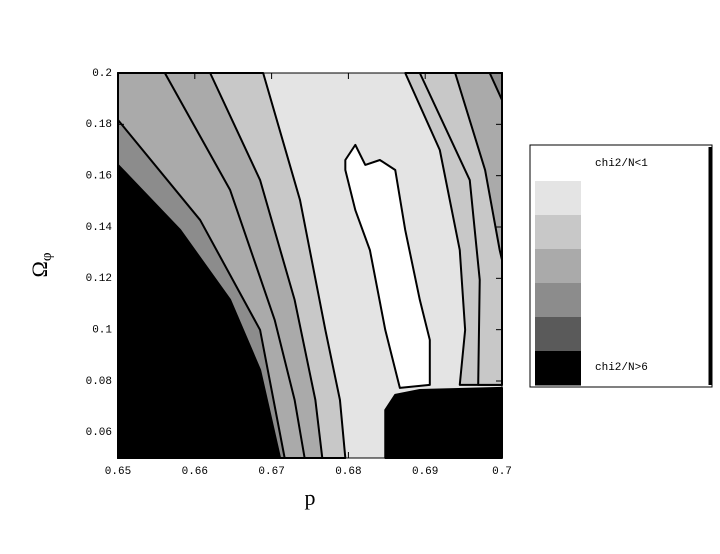  Describe the element at coordinates (621, 164) in the screenshot. I see `legend-label: chi2/N<1` at that location.